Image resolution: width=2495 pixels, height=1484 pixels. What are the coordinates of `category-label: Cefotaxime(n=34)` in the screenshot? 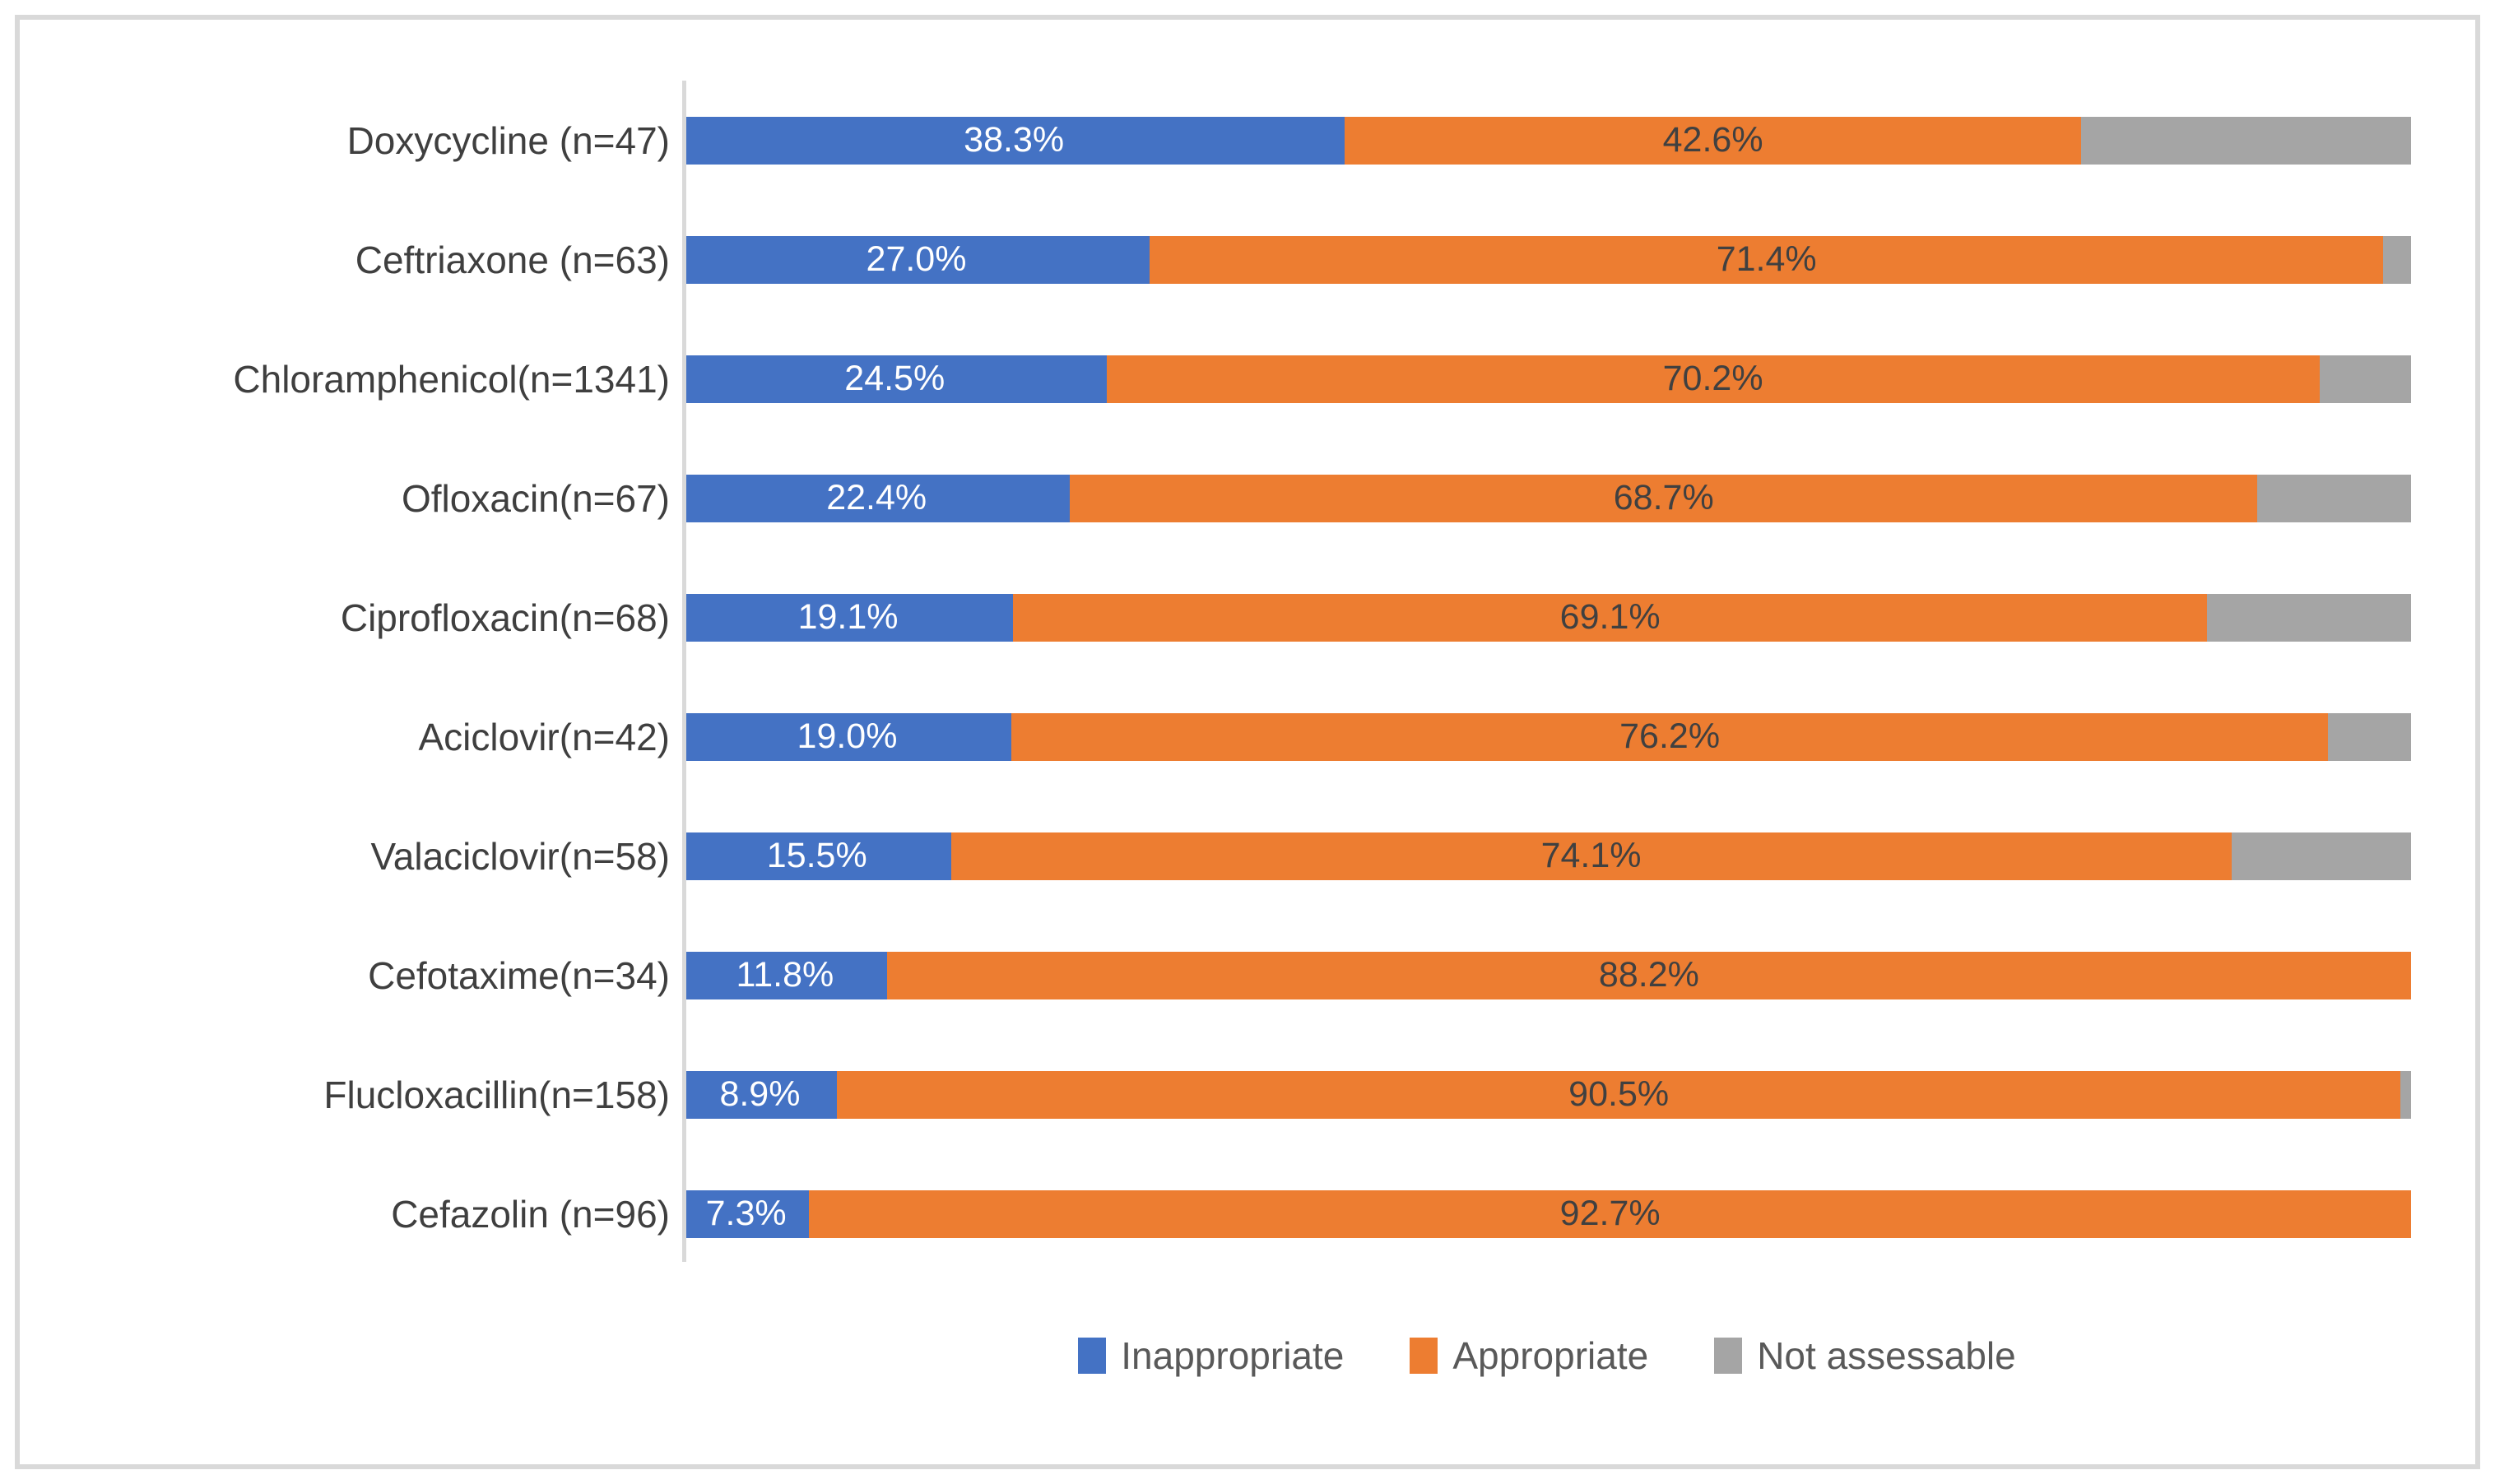 It's located at (519, 975).